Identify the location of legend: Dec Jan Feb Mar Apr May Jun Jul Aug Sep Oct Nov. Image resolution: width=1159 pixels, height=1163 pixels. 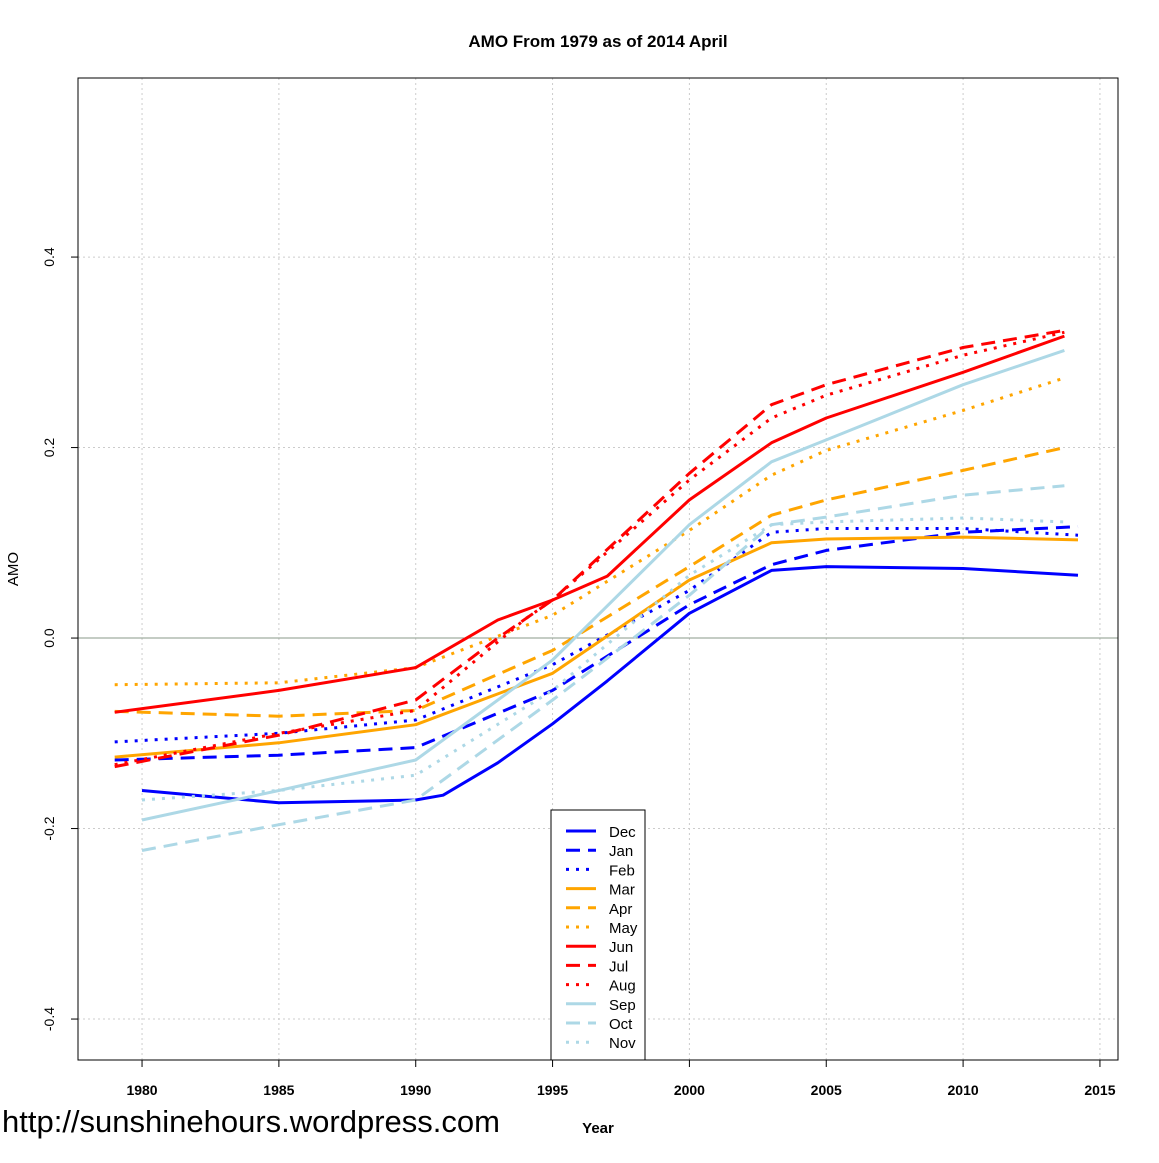
(598, 935).